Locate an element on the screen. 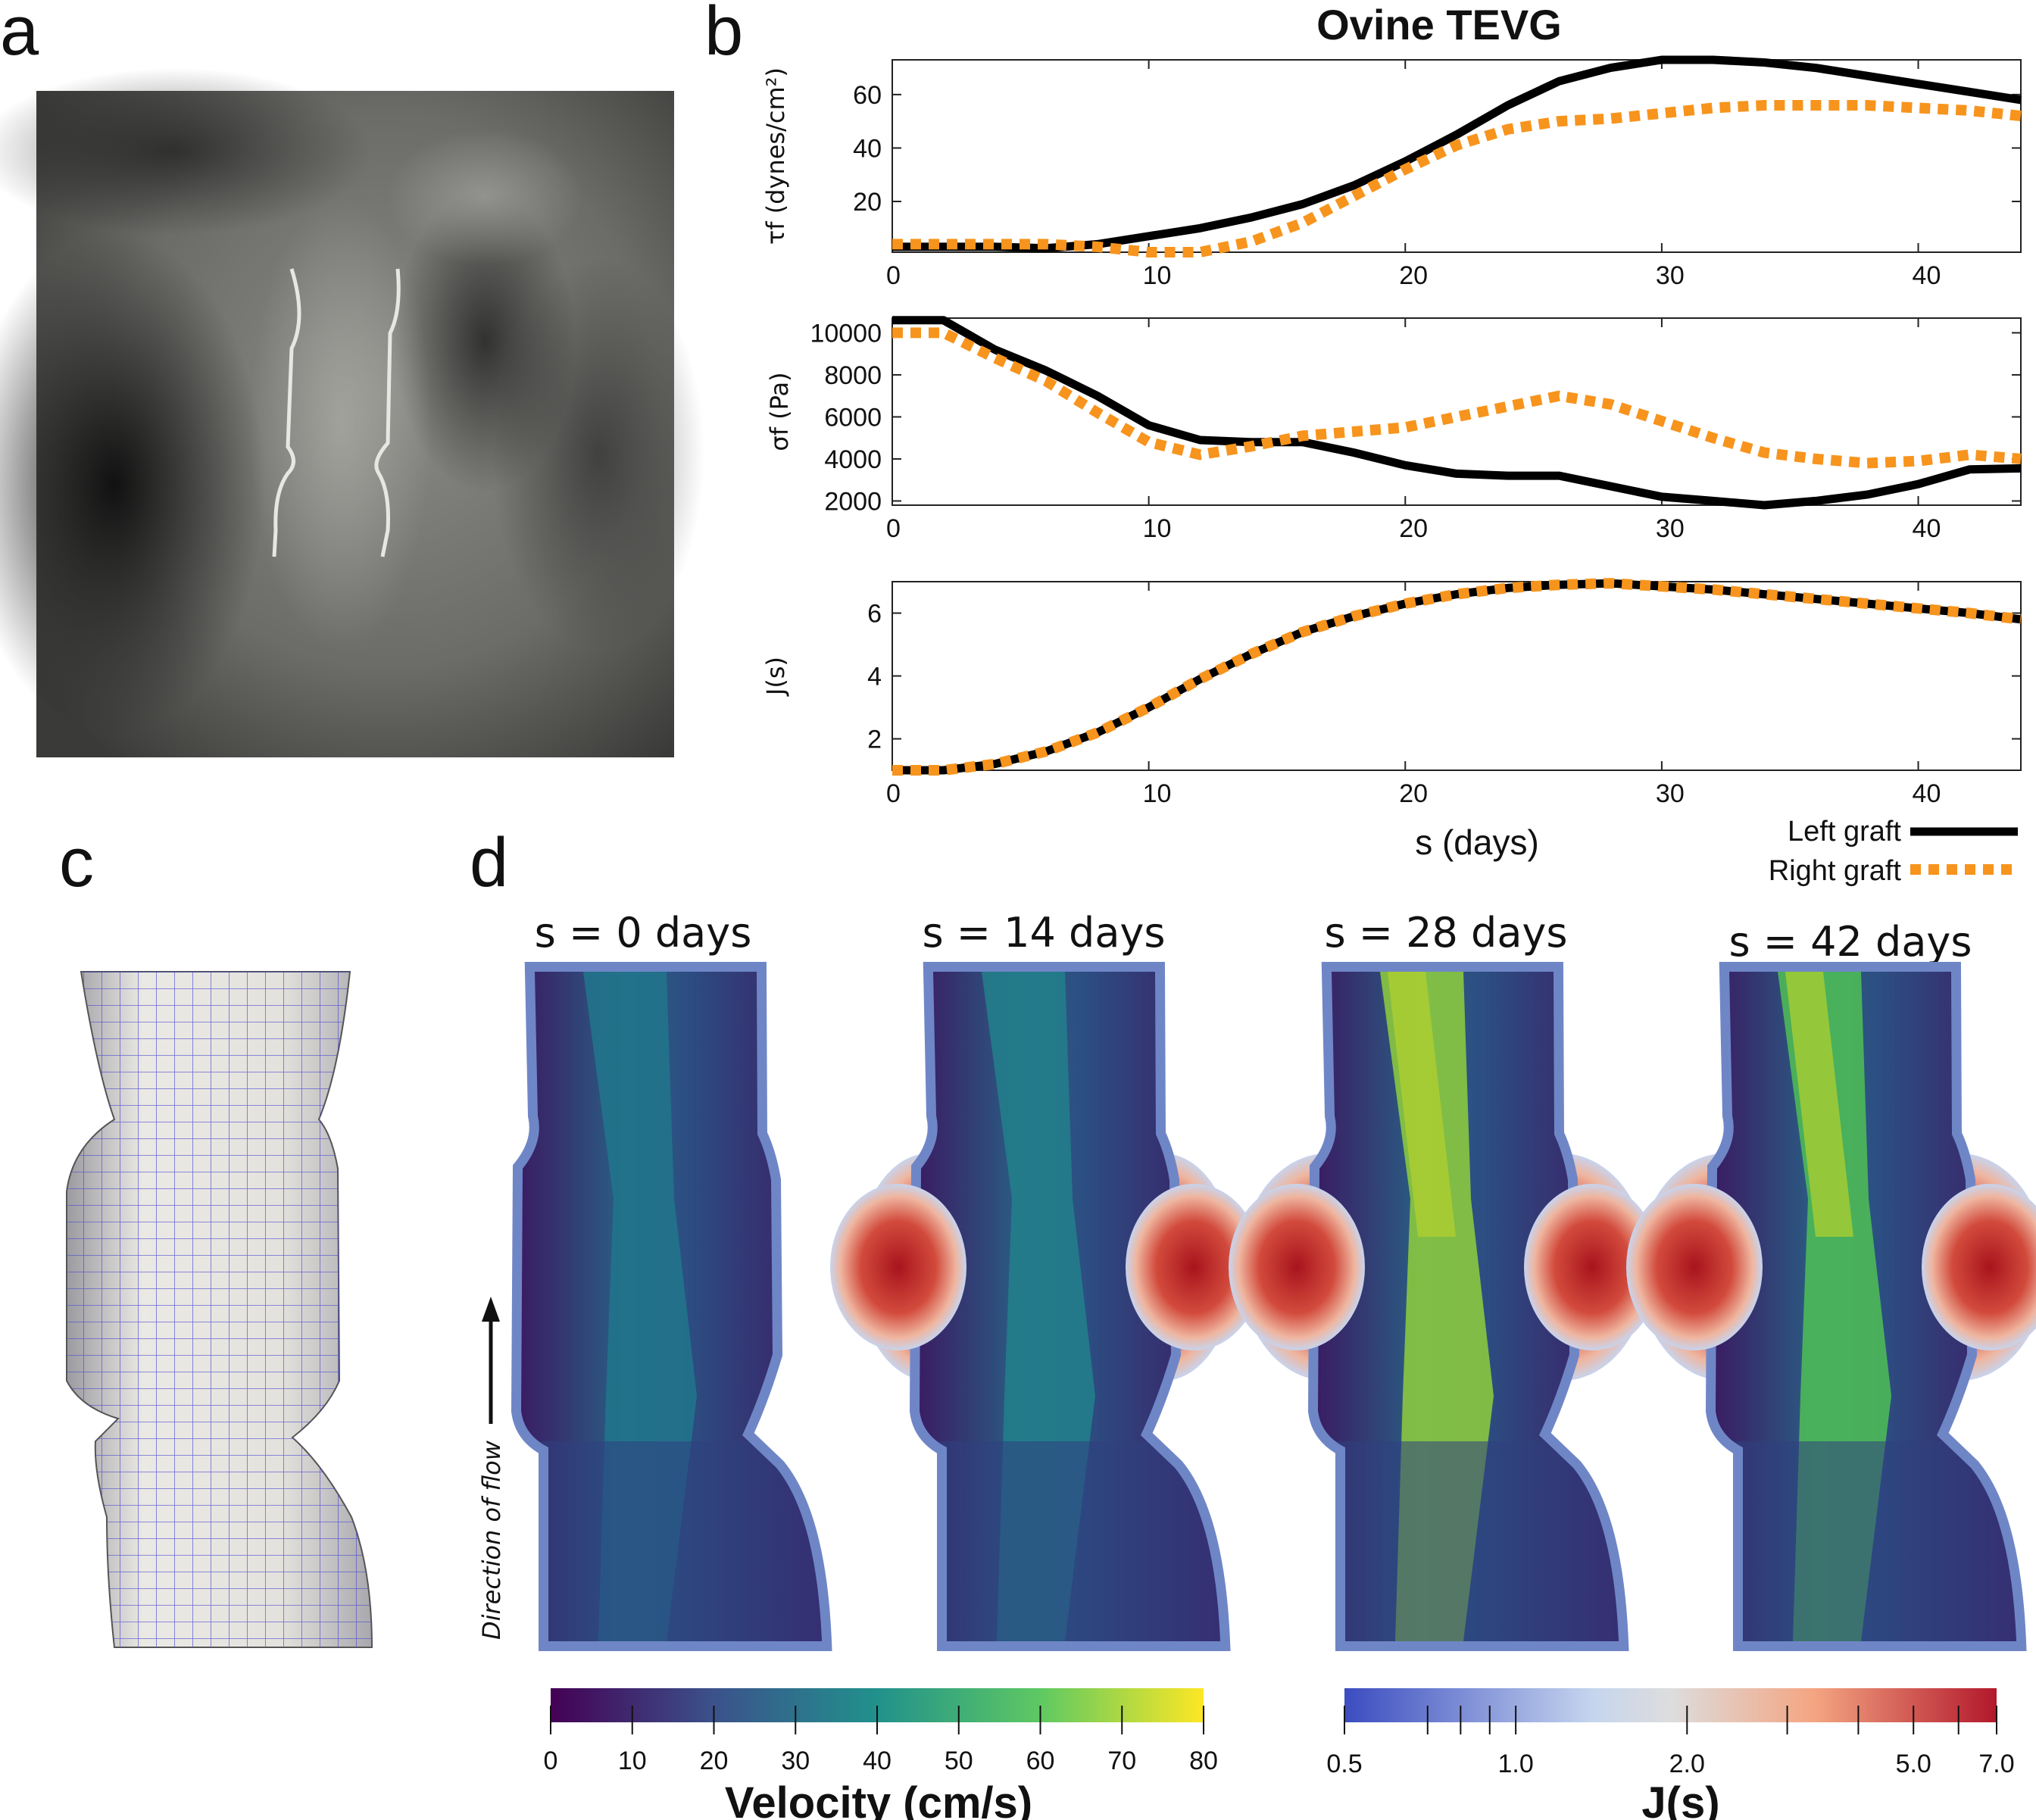  sim-title-0: s = 0 days is located at coordinates (643, 933).